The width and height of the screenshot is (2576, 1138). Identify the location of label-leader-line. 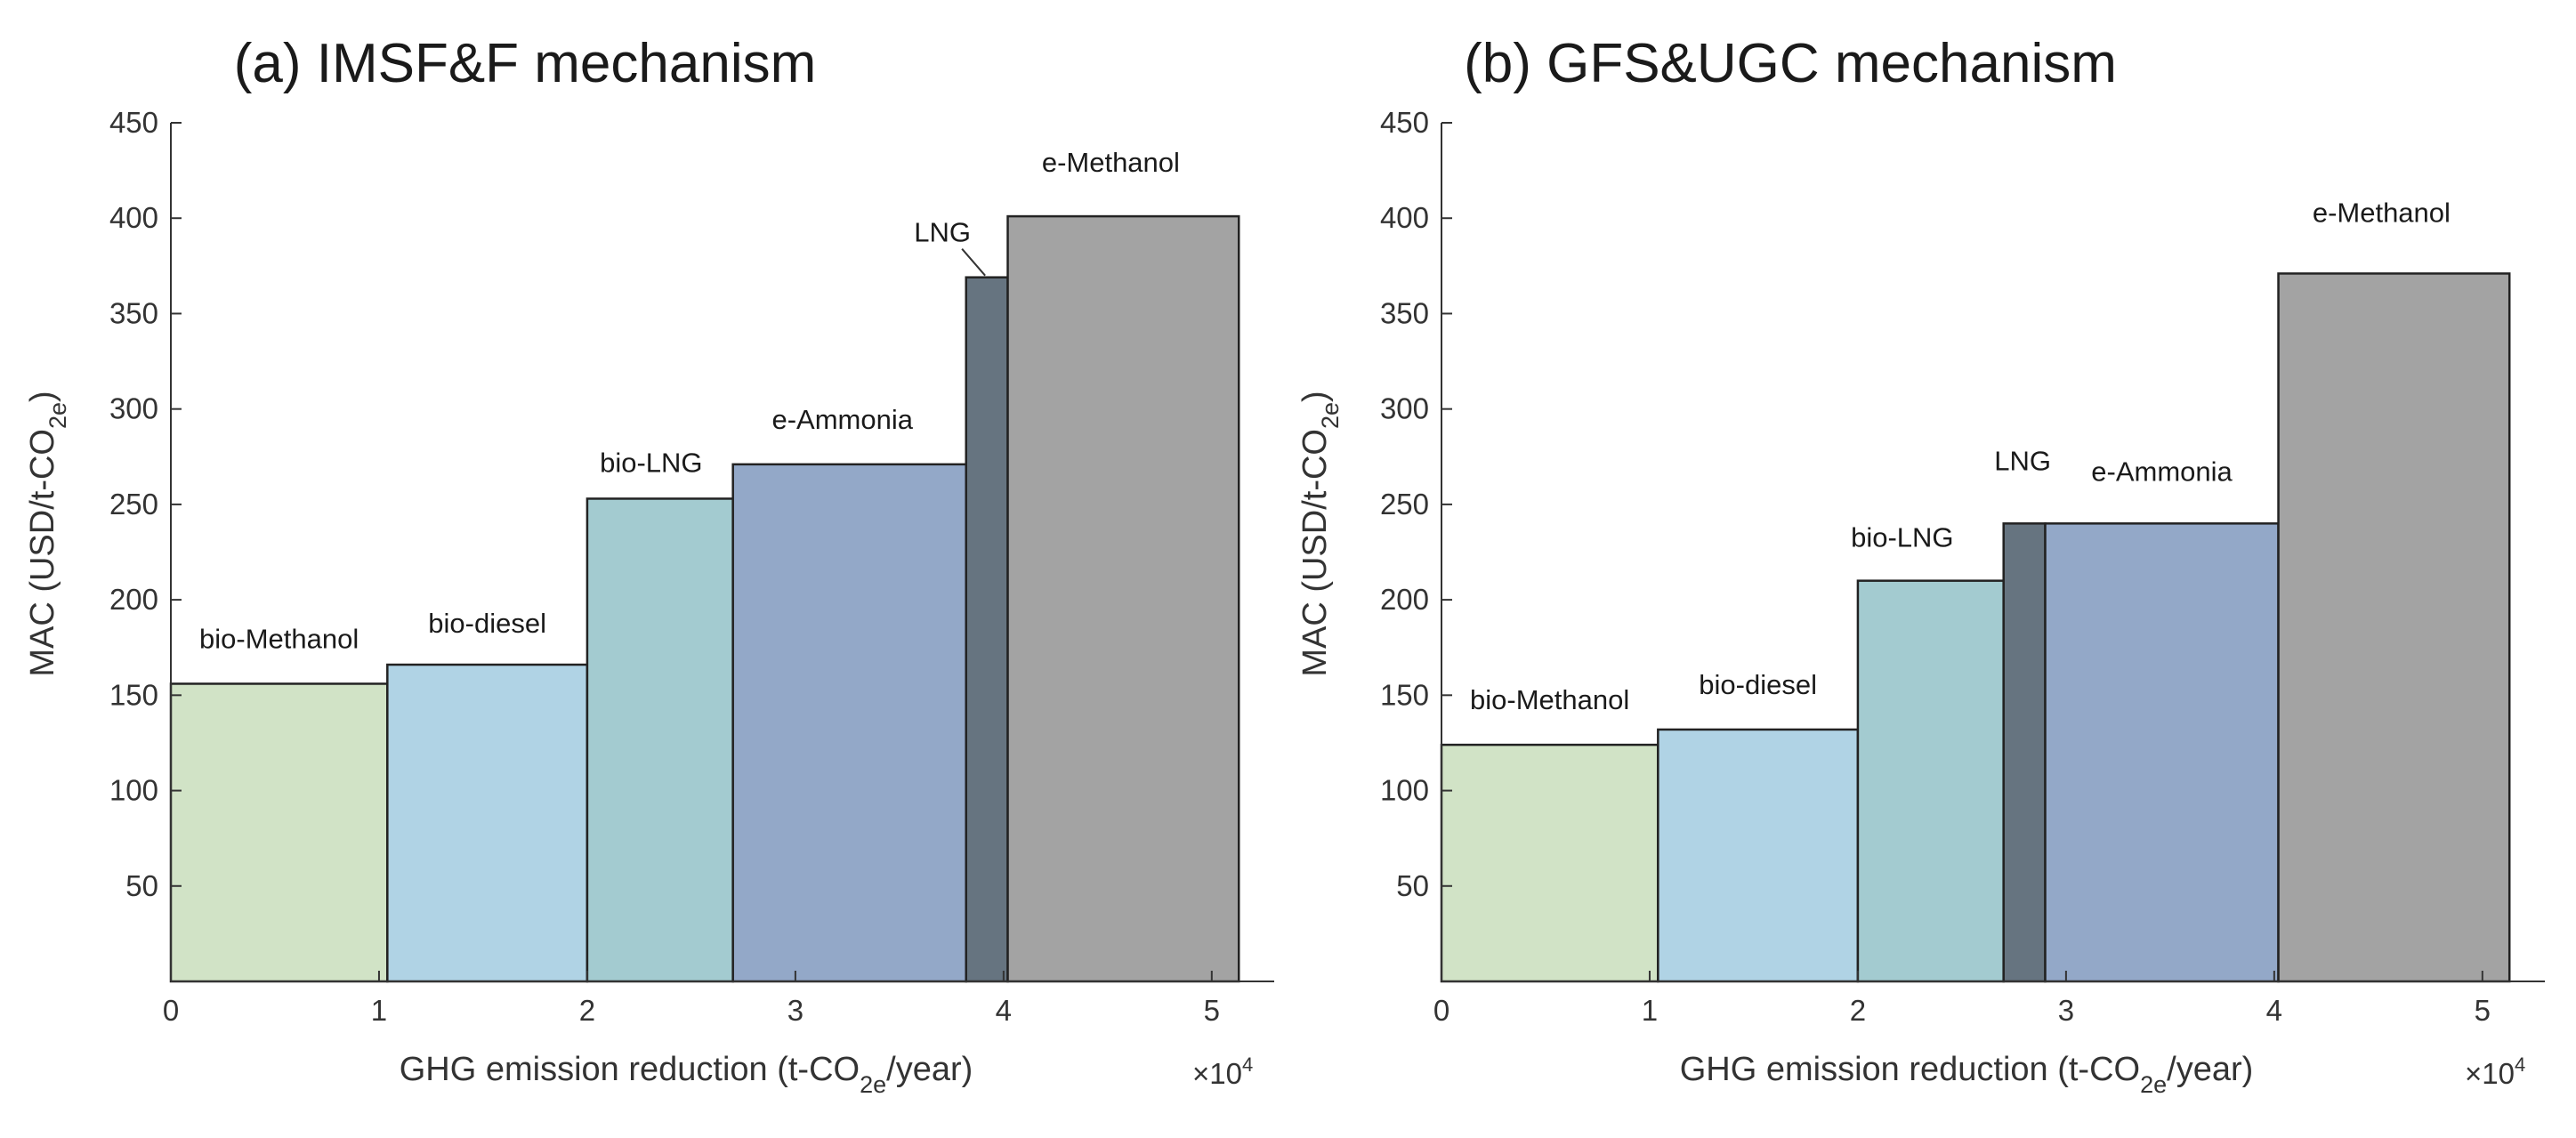
(973, 262).